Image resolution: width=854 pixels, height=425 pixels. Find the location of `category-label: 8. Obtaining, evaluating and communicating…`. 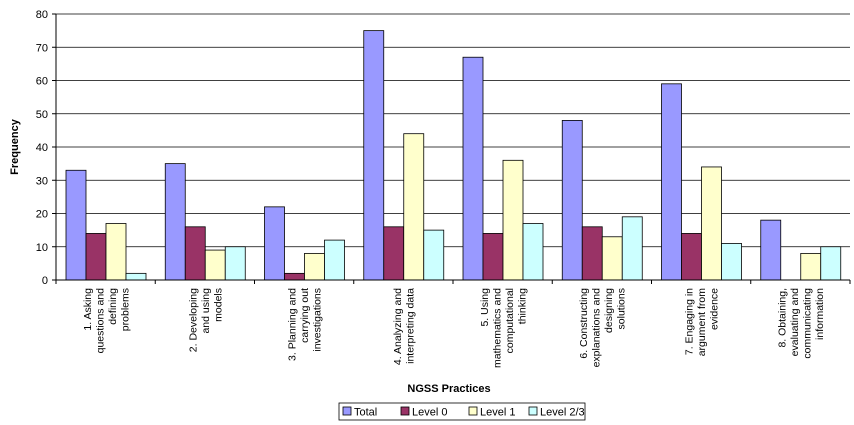

category-label: 8. Obtaining, evaluating and communicating… is located at coordinates (802, 323).